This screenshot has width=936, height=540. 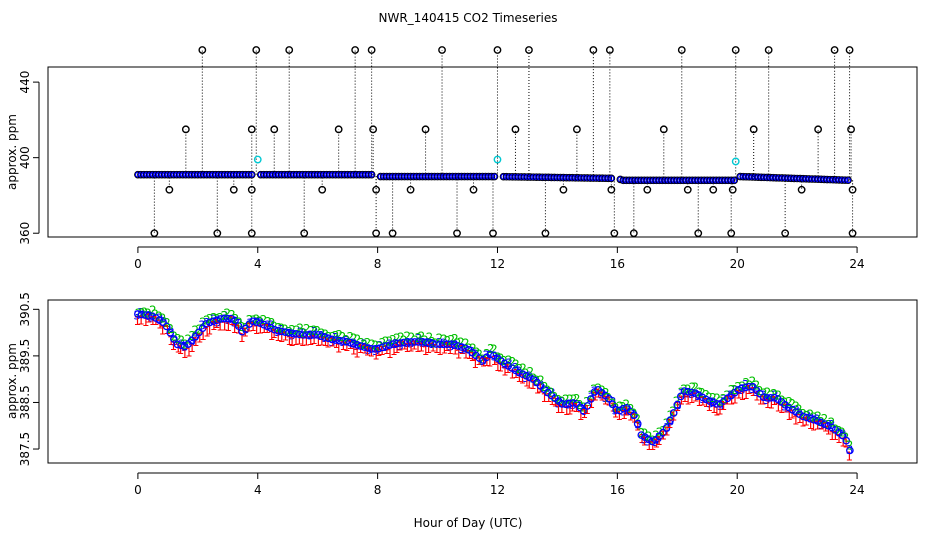 I want to click on top-x-tick-label: 8, so click(x=378, y=264).